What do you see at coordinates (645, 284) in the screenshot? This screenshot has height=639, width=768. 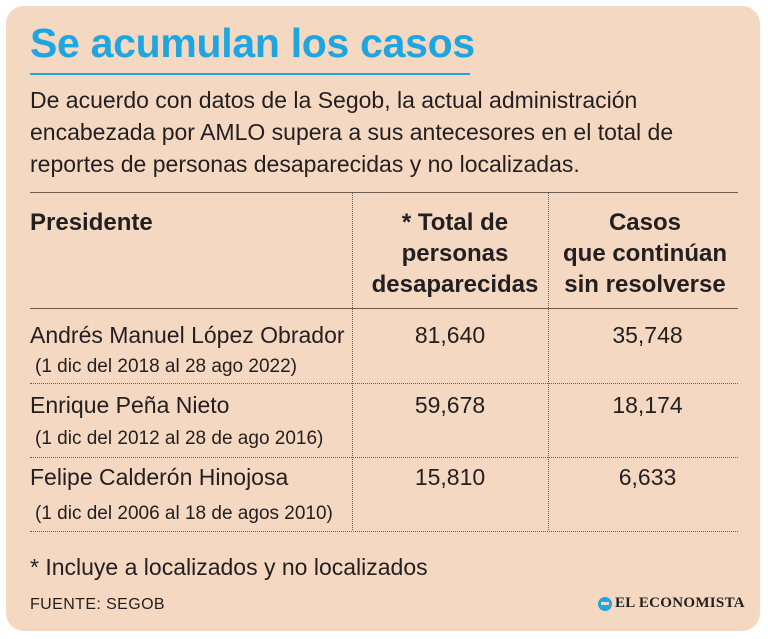 I see `header-unsolved-line3: sin resolverse` at bounding box center [645, 284].